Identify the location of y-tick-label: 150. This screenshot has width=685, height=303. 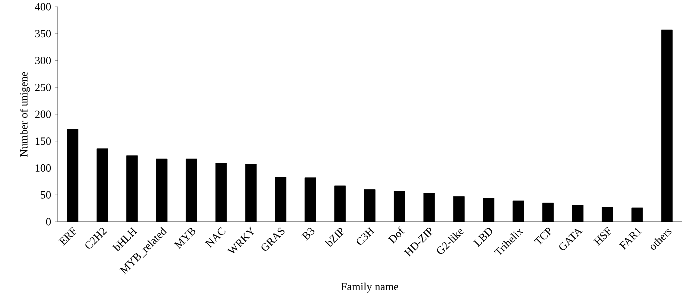
(44, 142).